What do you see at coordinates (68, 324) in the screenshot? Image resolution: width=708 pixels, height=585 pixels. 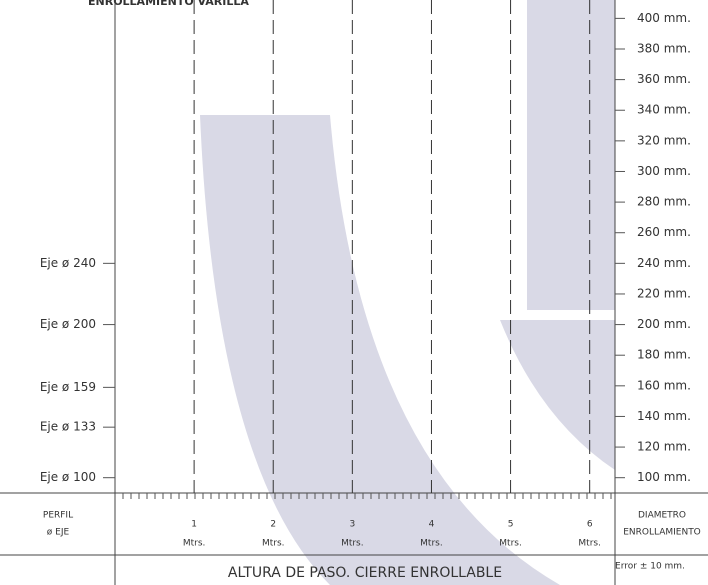 I see `series-label: Eje ø 200` at bounding box center [68, 324].